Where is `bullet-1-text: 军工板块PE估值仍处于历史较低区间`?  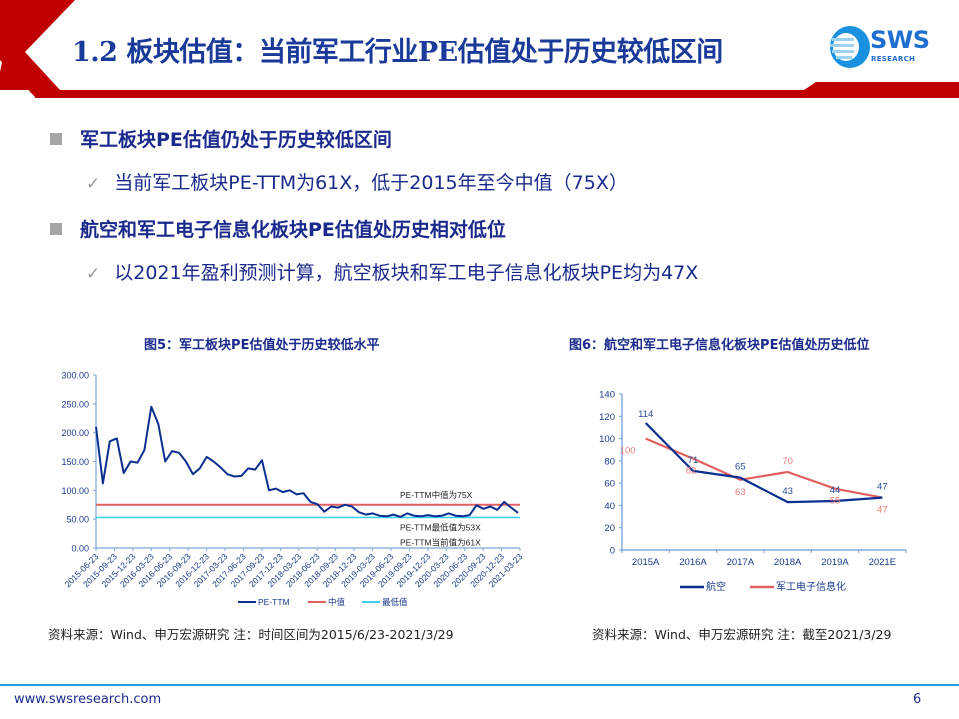
bullet-1-text: 军工板块PE估值仍处于历史较低区间 is located at coordinates (236, 140).